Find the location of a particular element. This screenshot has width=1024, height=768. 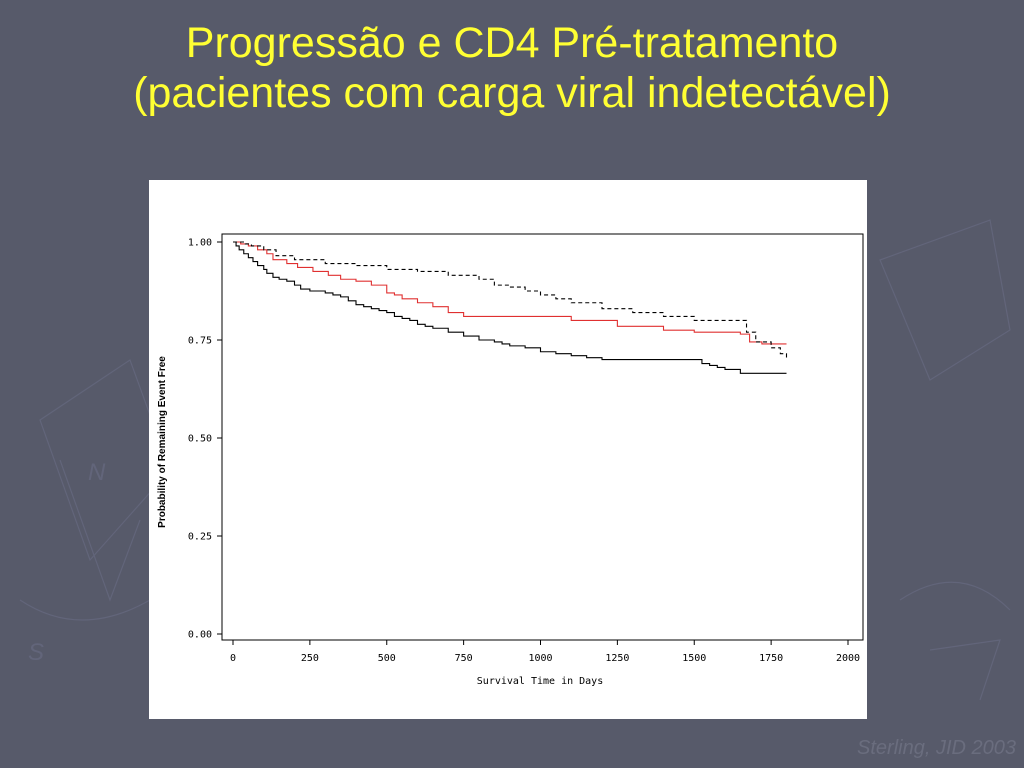

y-tick-label: 0.00 is located at coordinates (200, 635).